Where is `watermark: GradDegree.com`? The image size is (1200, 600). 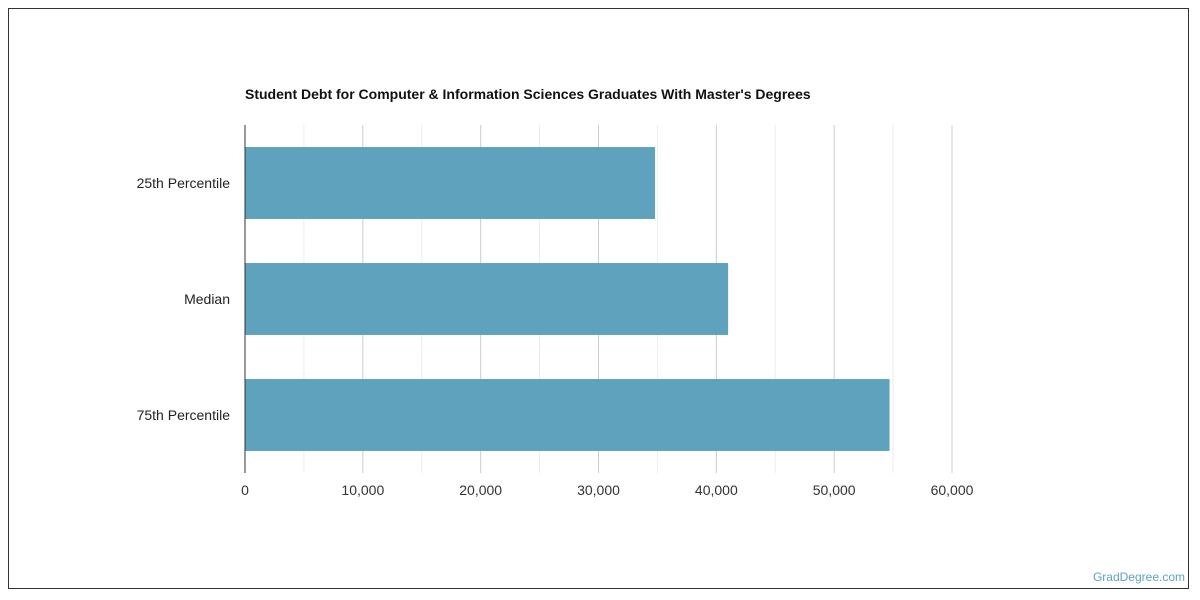 watermark: GradDegree.com is located at coordinates (1138, 577).